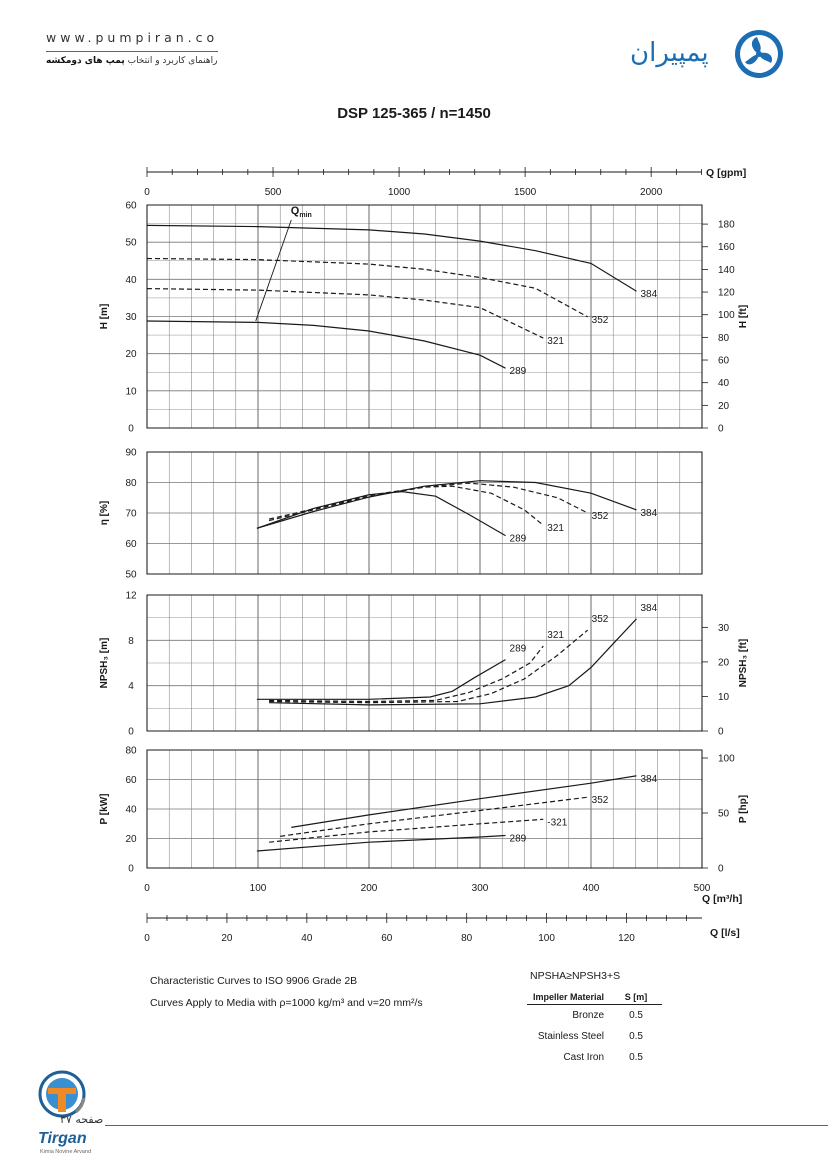 This screenshot has height=1171, width=828. What do you see at coordinates (525, 192) in the screenshot?
I see `gpm-tick-label: 1500` at bounding box center [525, 192].